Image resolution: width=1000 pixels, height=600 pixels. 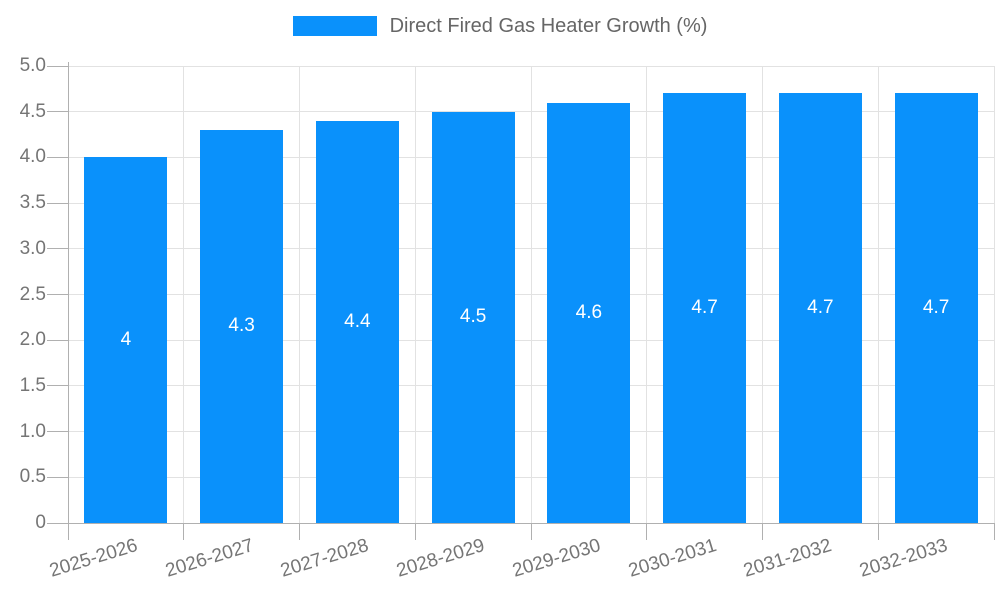 What do you see at coordinates (68, 293) in the screenshot?
I see `y-axis-line` at bounding box center [68, 293].